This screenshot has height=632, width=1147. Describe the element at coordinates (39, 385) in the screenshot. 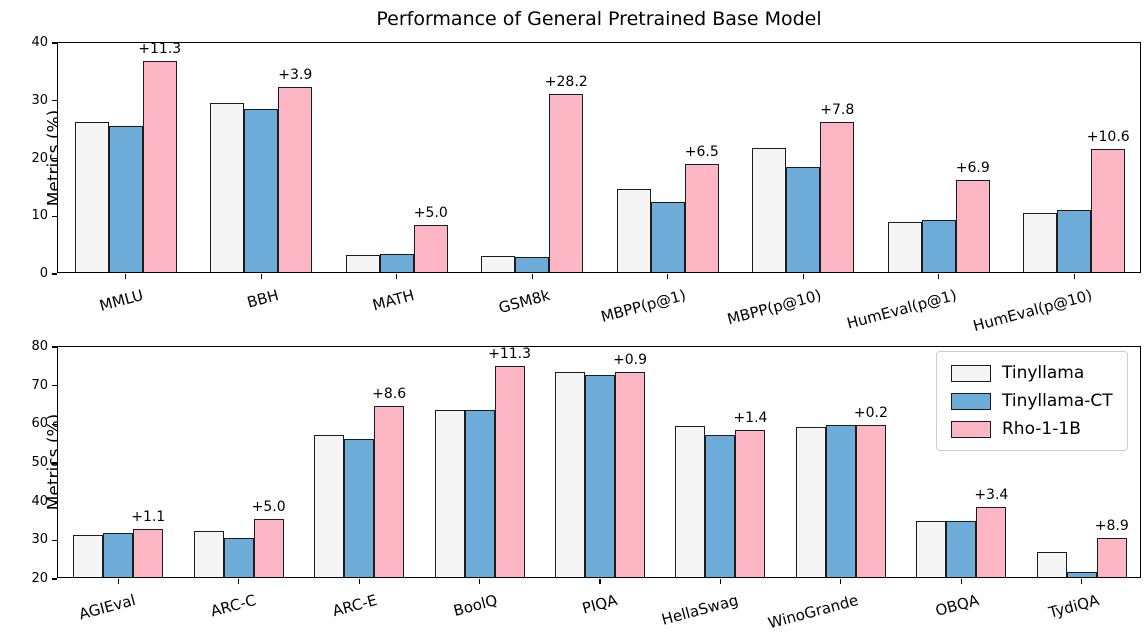

I see `y-tick-label: 70` at that location.